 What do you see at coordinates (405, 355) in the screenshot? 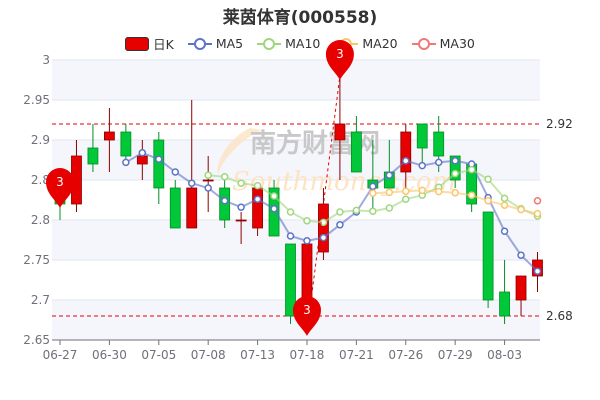
I see `x-tick-label: 07-26` at bounding box center [405, 355].